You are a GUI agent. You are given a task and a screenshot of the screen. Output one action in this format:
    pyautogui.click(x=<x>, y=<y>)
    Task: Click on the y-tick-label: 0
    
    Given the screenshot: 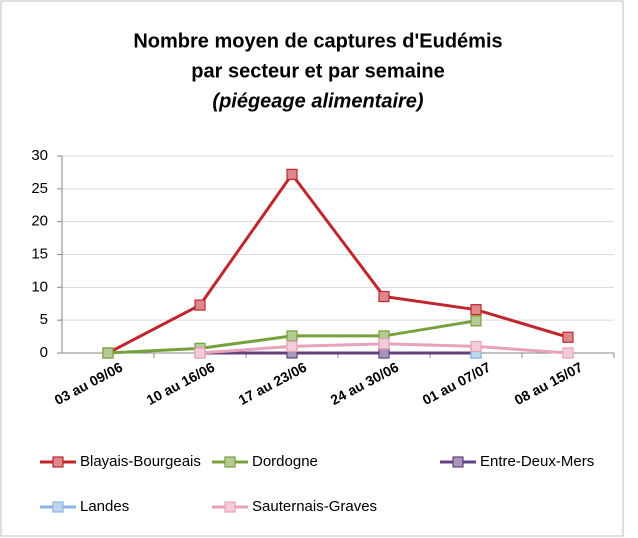 What is the action you would take?
    pyautogui.click(x=44, y=352)
    